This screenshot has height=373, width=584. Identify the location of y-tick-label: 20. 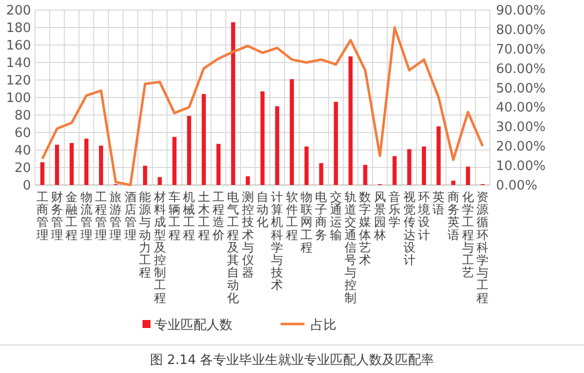
(22, 168).